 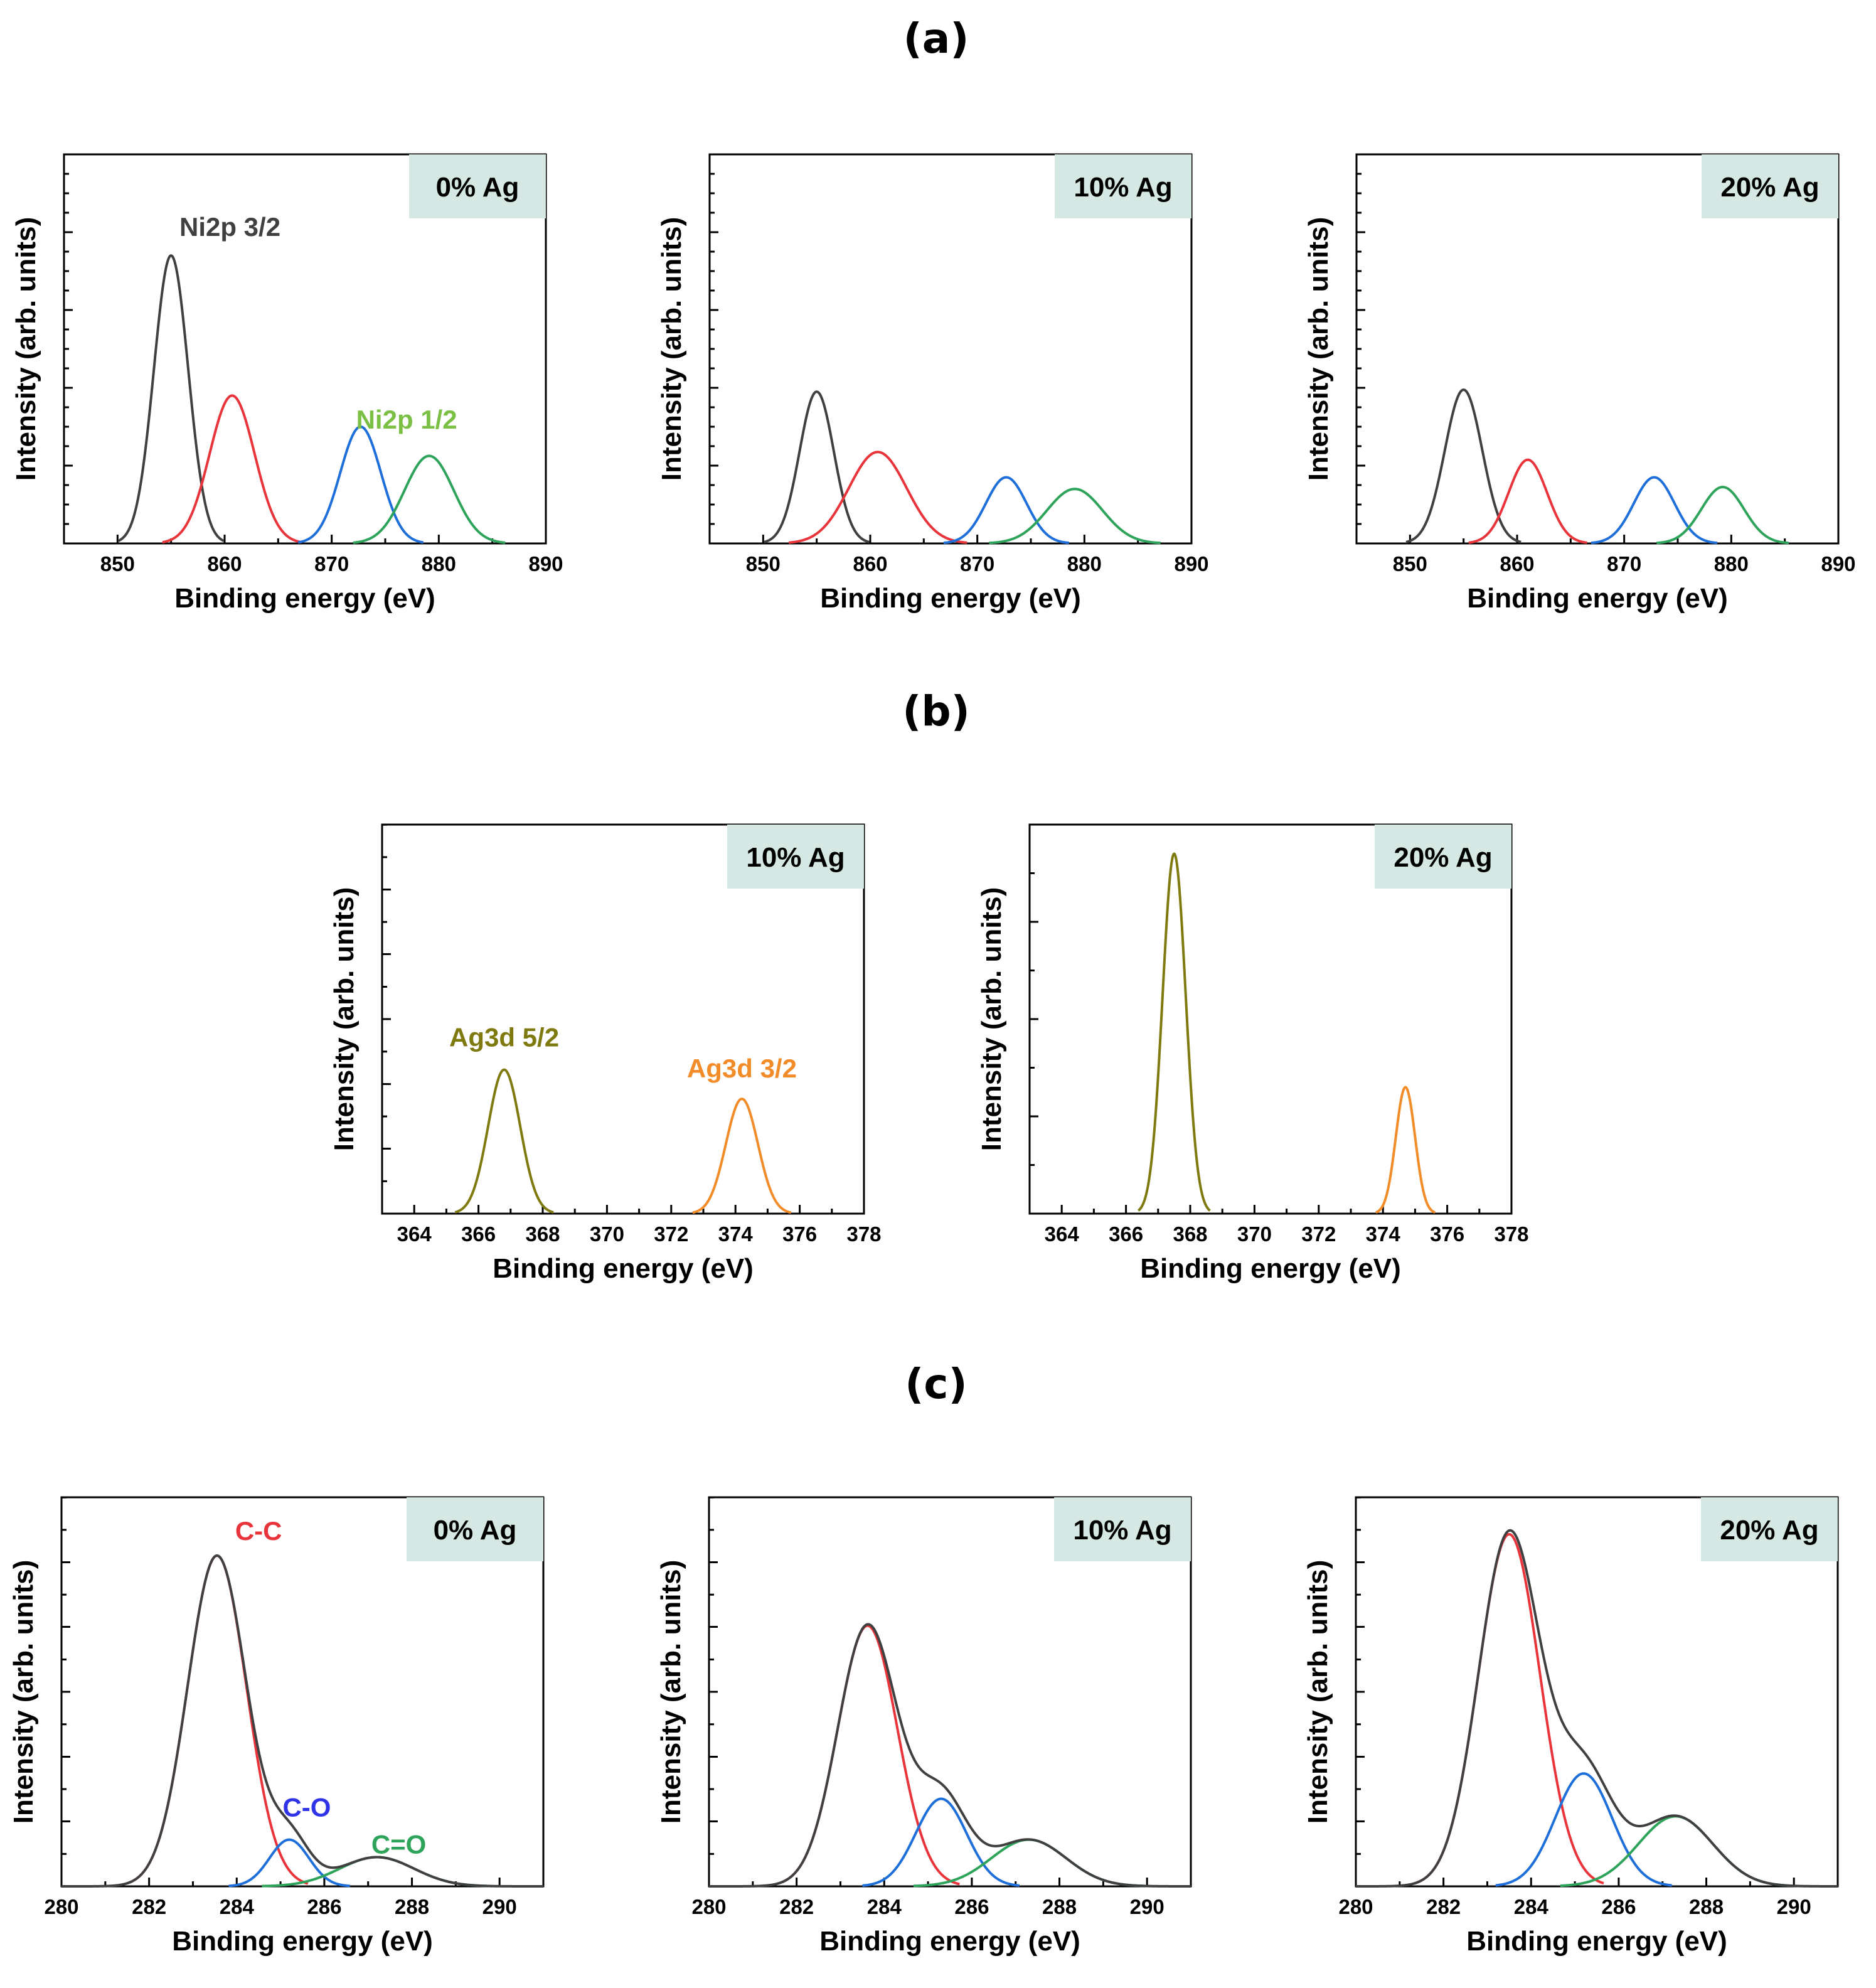 What do you see at coordinates (936, 38) in the screenshot?
I see `section-label-a: (a)` at bounding box center [936, 38].